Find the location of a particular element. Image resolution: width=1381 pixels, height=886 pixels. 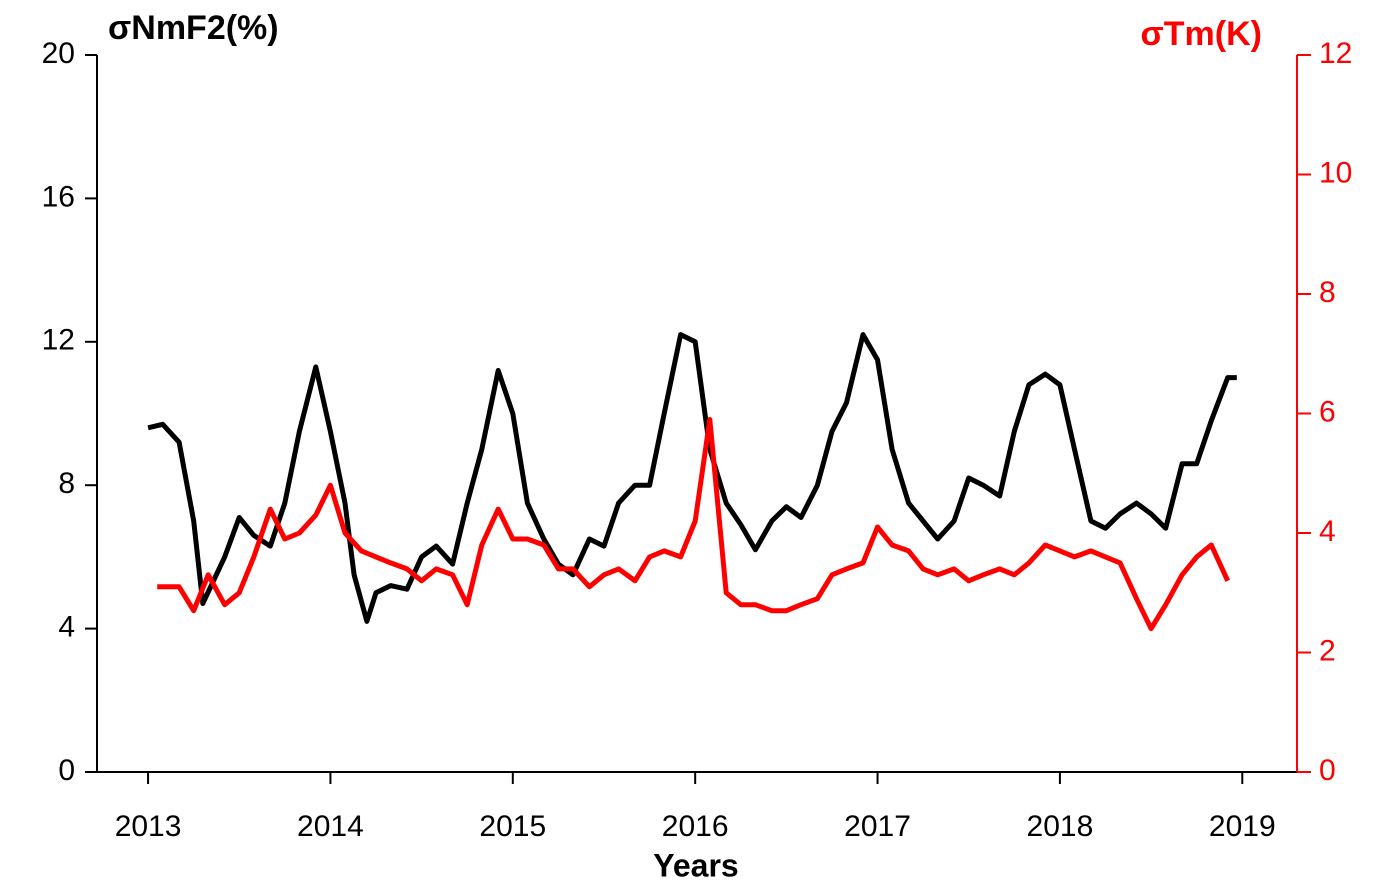

y2-tick-label: 2 is located at coordinates (1327, 650).